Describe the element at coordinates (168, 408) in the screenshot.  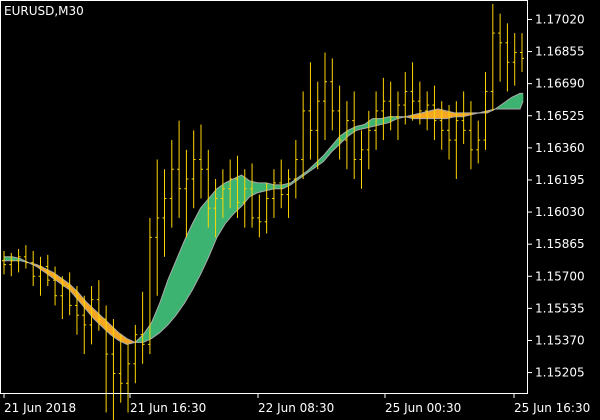
I see `x-tick-label: 21 Jun 16:30` at that location.